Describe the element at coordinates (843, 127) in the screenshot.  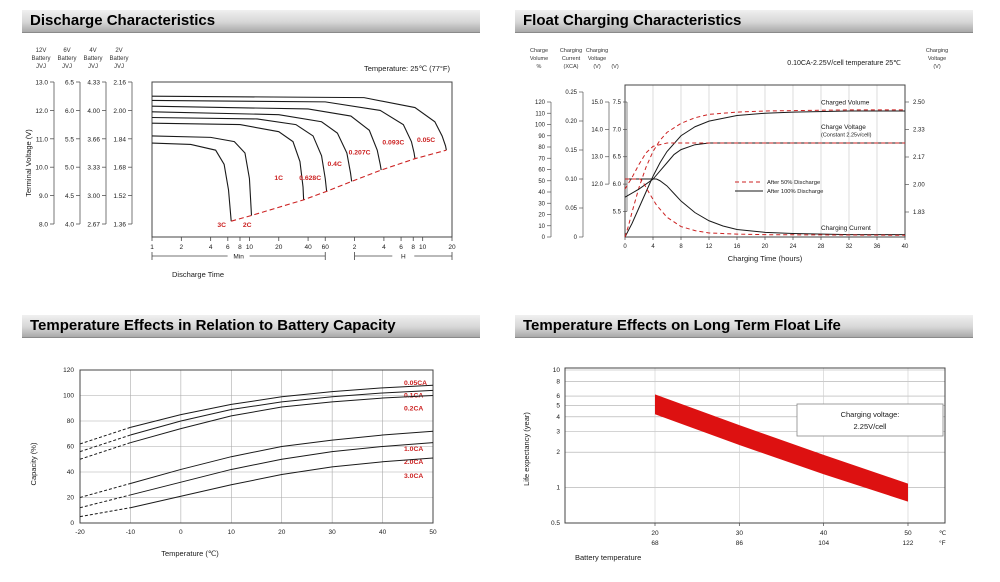
I see `svg-text: Charge Voltage` at that location.